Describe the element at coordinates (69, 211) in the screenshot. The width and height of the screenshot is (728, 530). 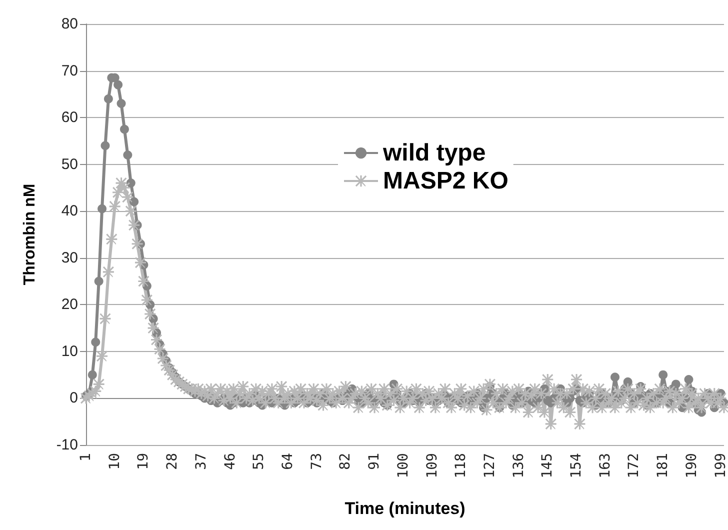
I see `y-tick-label: 40` at that location.